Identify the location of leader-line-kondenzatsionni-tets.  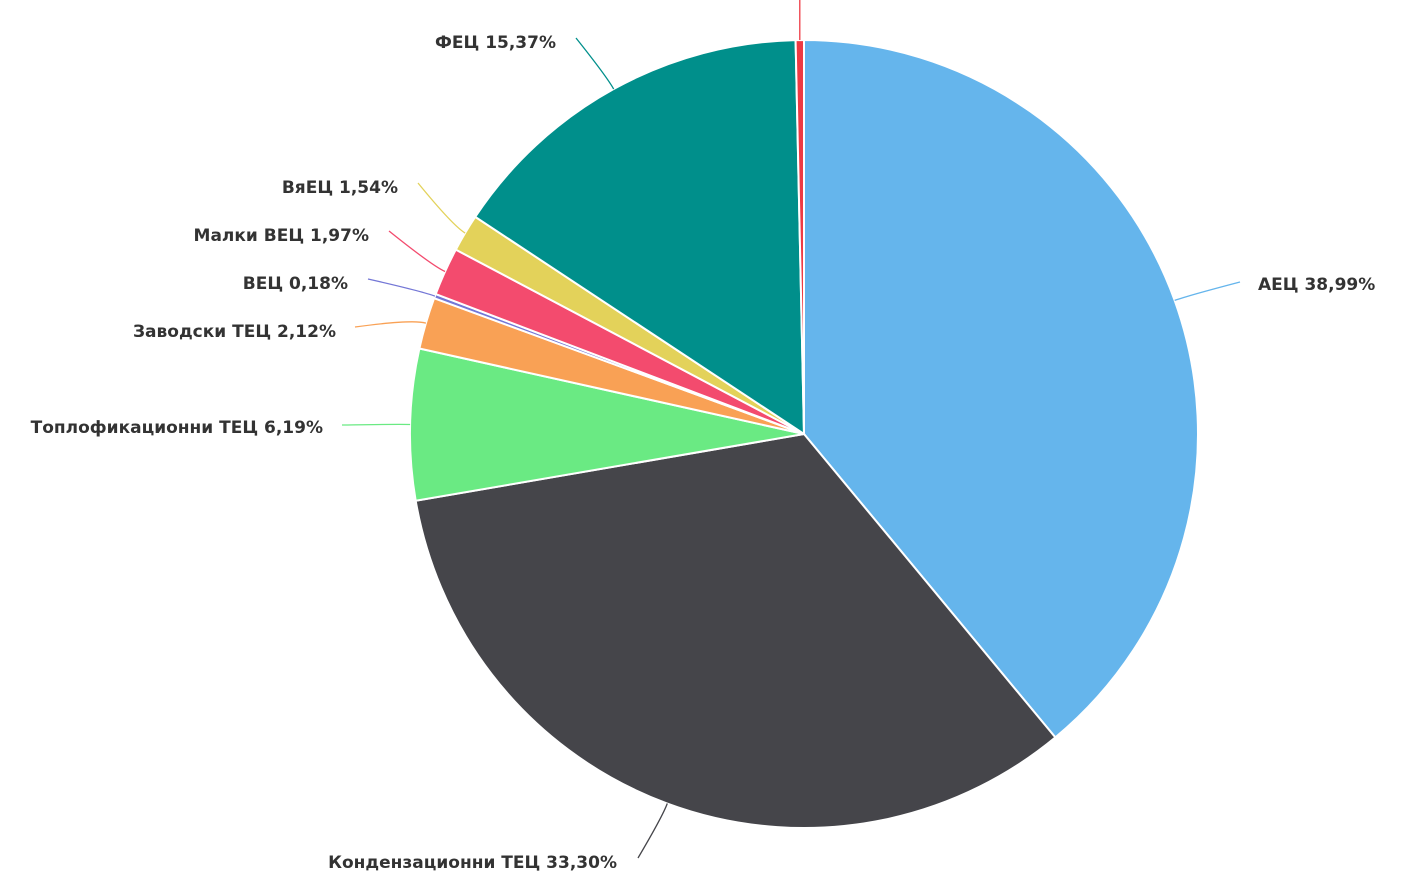
(652, 831).